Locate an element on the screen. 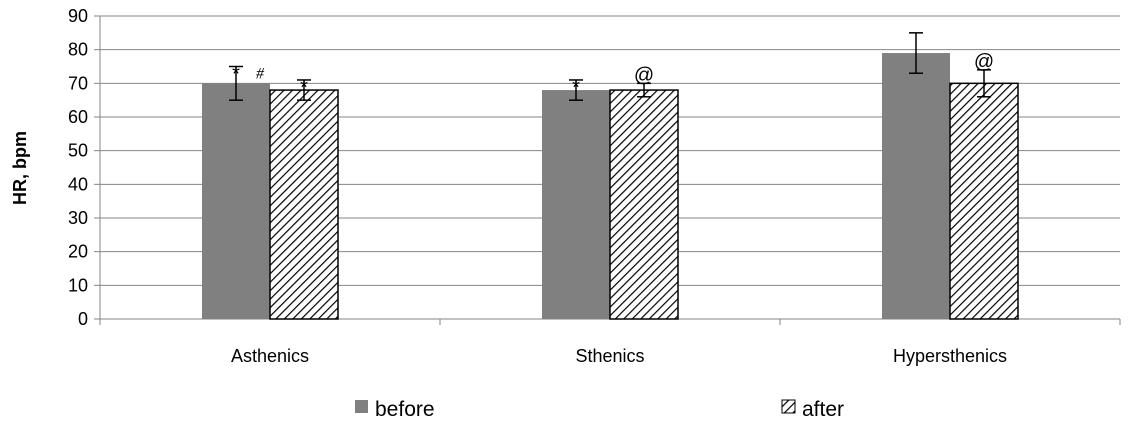 Image resolution: width=1138 pixels, height=435 pixels. y-tick-label: 0 is located at coordinates (83, 319).